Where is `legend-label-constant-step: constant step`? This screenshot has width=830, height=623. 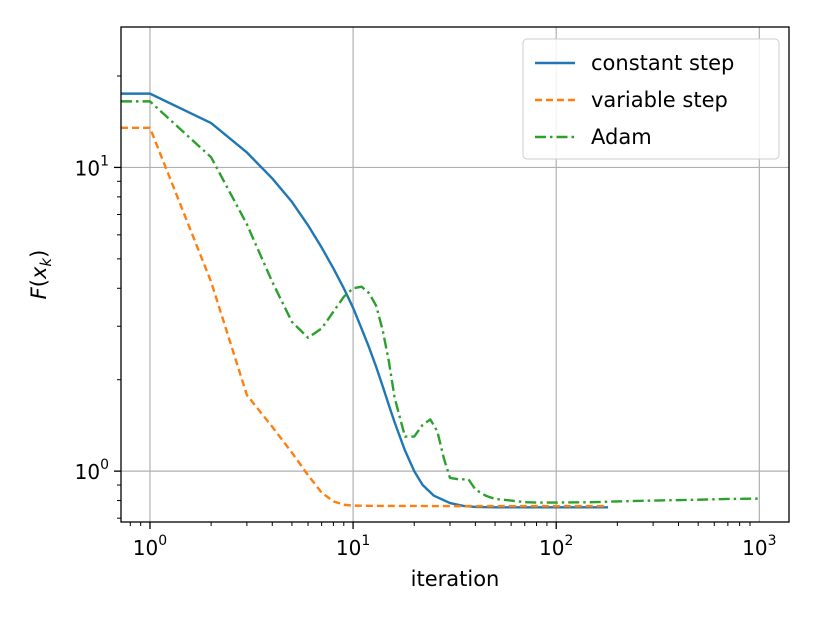
legend-label-constant-step: constant step is located at coordinates (662, 63).